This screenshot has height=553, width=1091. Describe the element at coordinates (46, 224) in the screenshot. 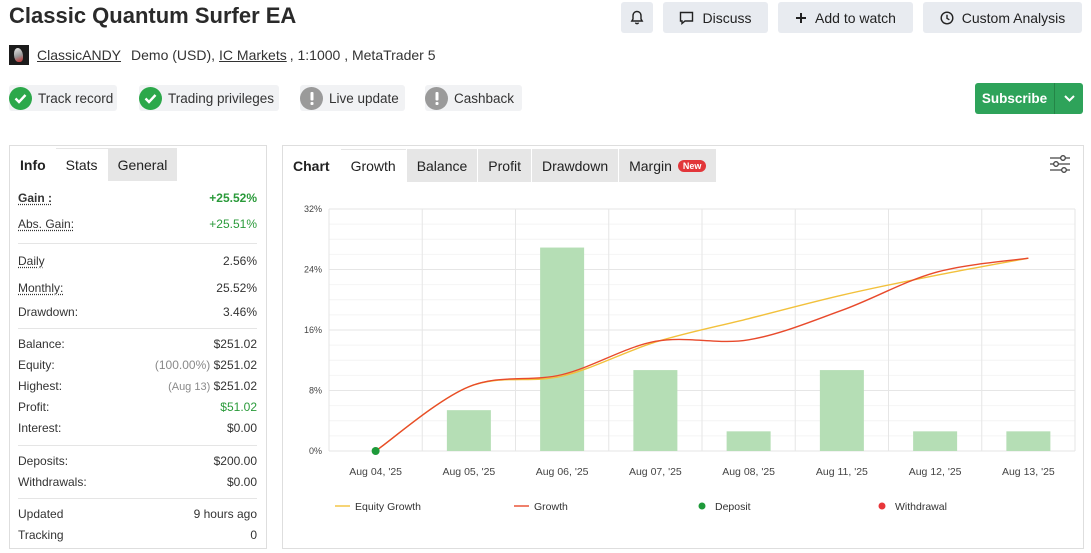

I see `stat-label: Abs. Gain:` at that location.